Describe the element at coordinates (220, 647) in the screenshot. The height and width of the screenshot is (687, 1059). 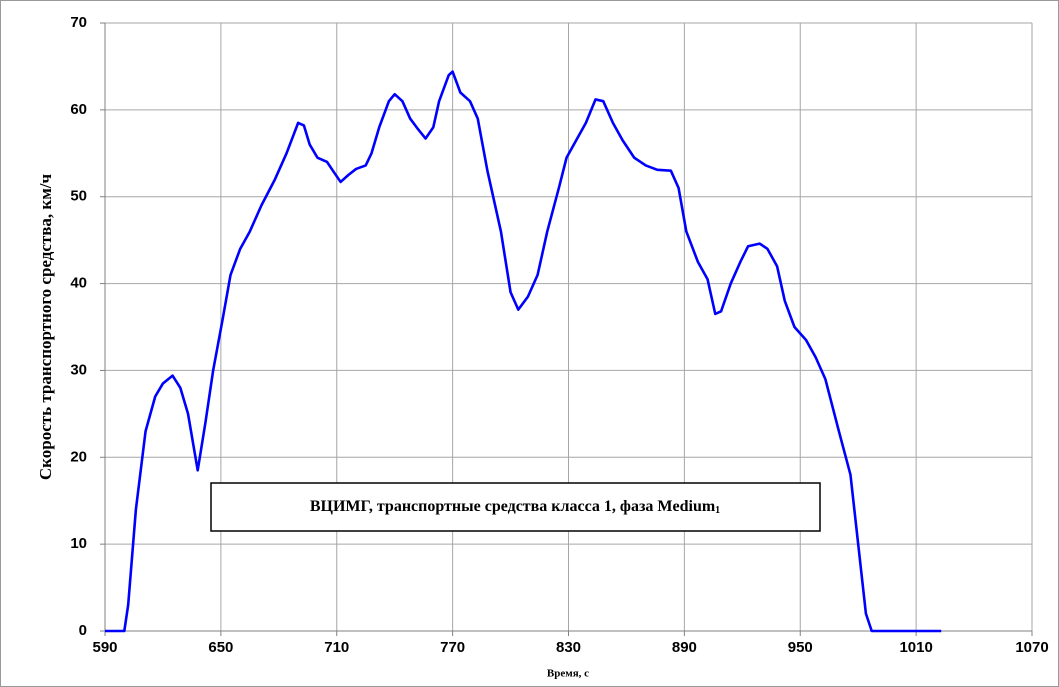
I see `x-tick-label: 650` at that location.